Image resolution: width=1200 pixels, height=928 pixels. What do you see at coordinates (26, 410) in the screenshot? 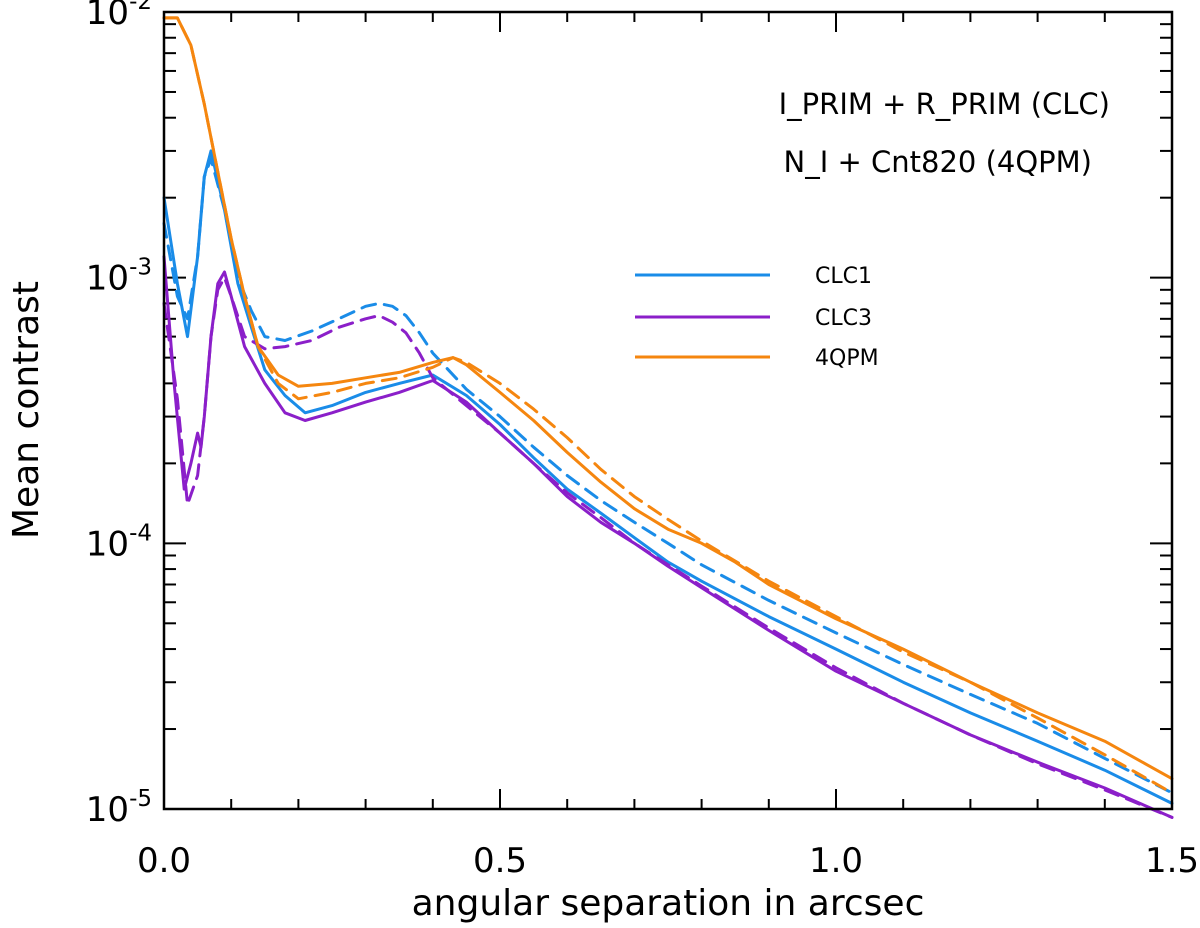
I see `y-axis-title: Mean contrast` at bounding box center [26, 410].